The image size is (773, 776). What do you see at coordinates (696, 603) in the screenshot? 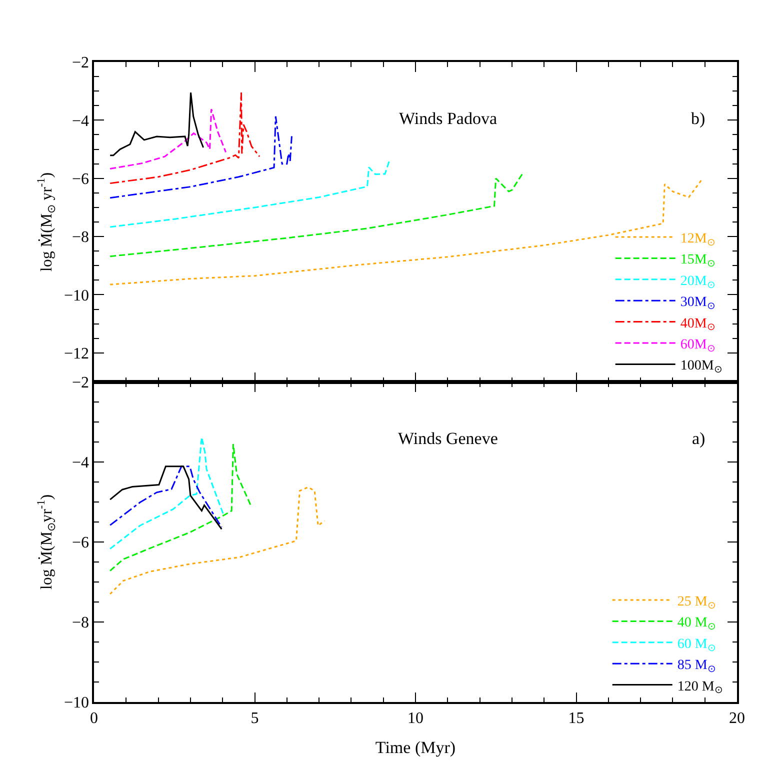
I see `legend-label: 25 M$_{⊙}$` at bounding box center [696, 603].